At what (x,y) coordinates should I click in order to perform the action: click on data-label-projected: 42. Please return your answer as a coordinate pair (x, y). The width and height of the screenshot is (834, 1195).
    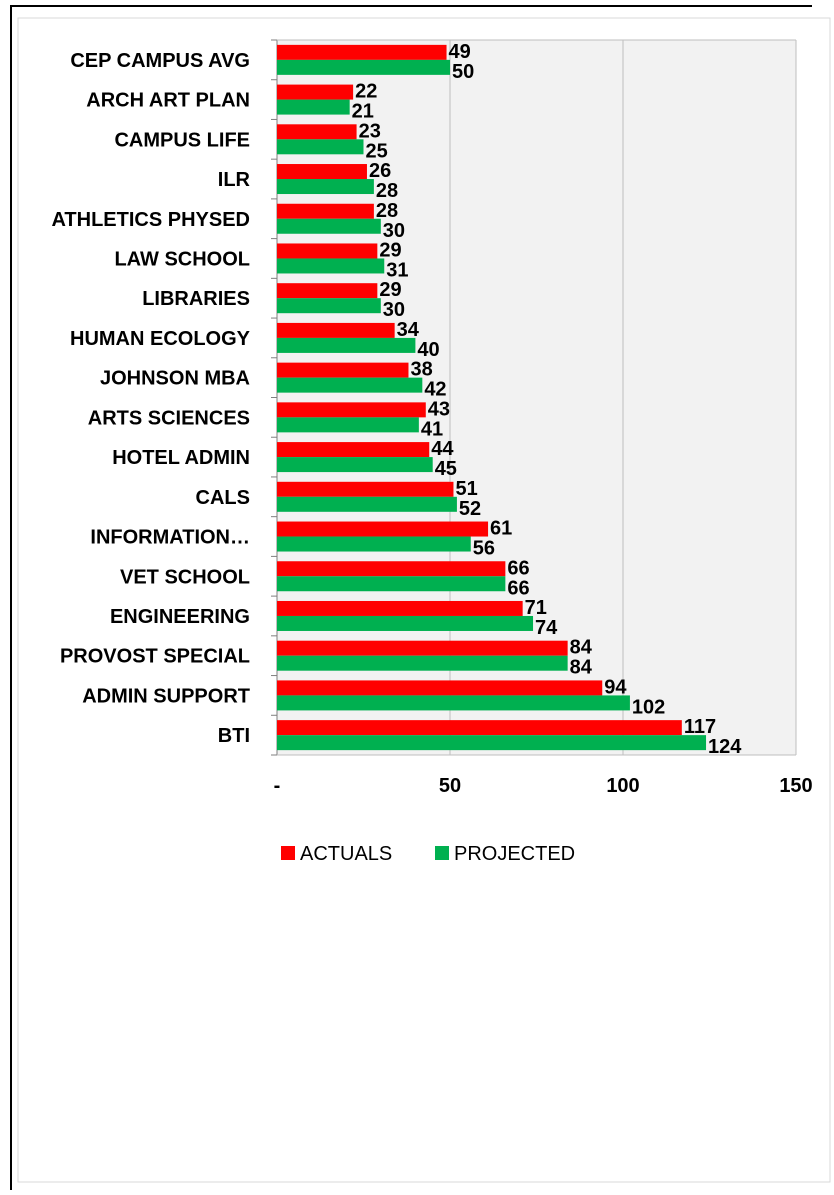
    Looking at the image, I should click on (435, 390).